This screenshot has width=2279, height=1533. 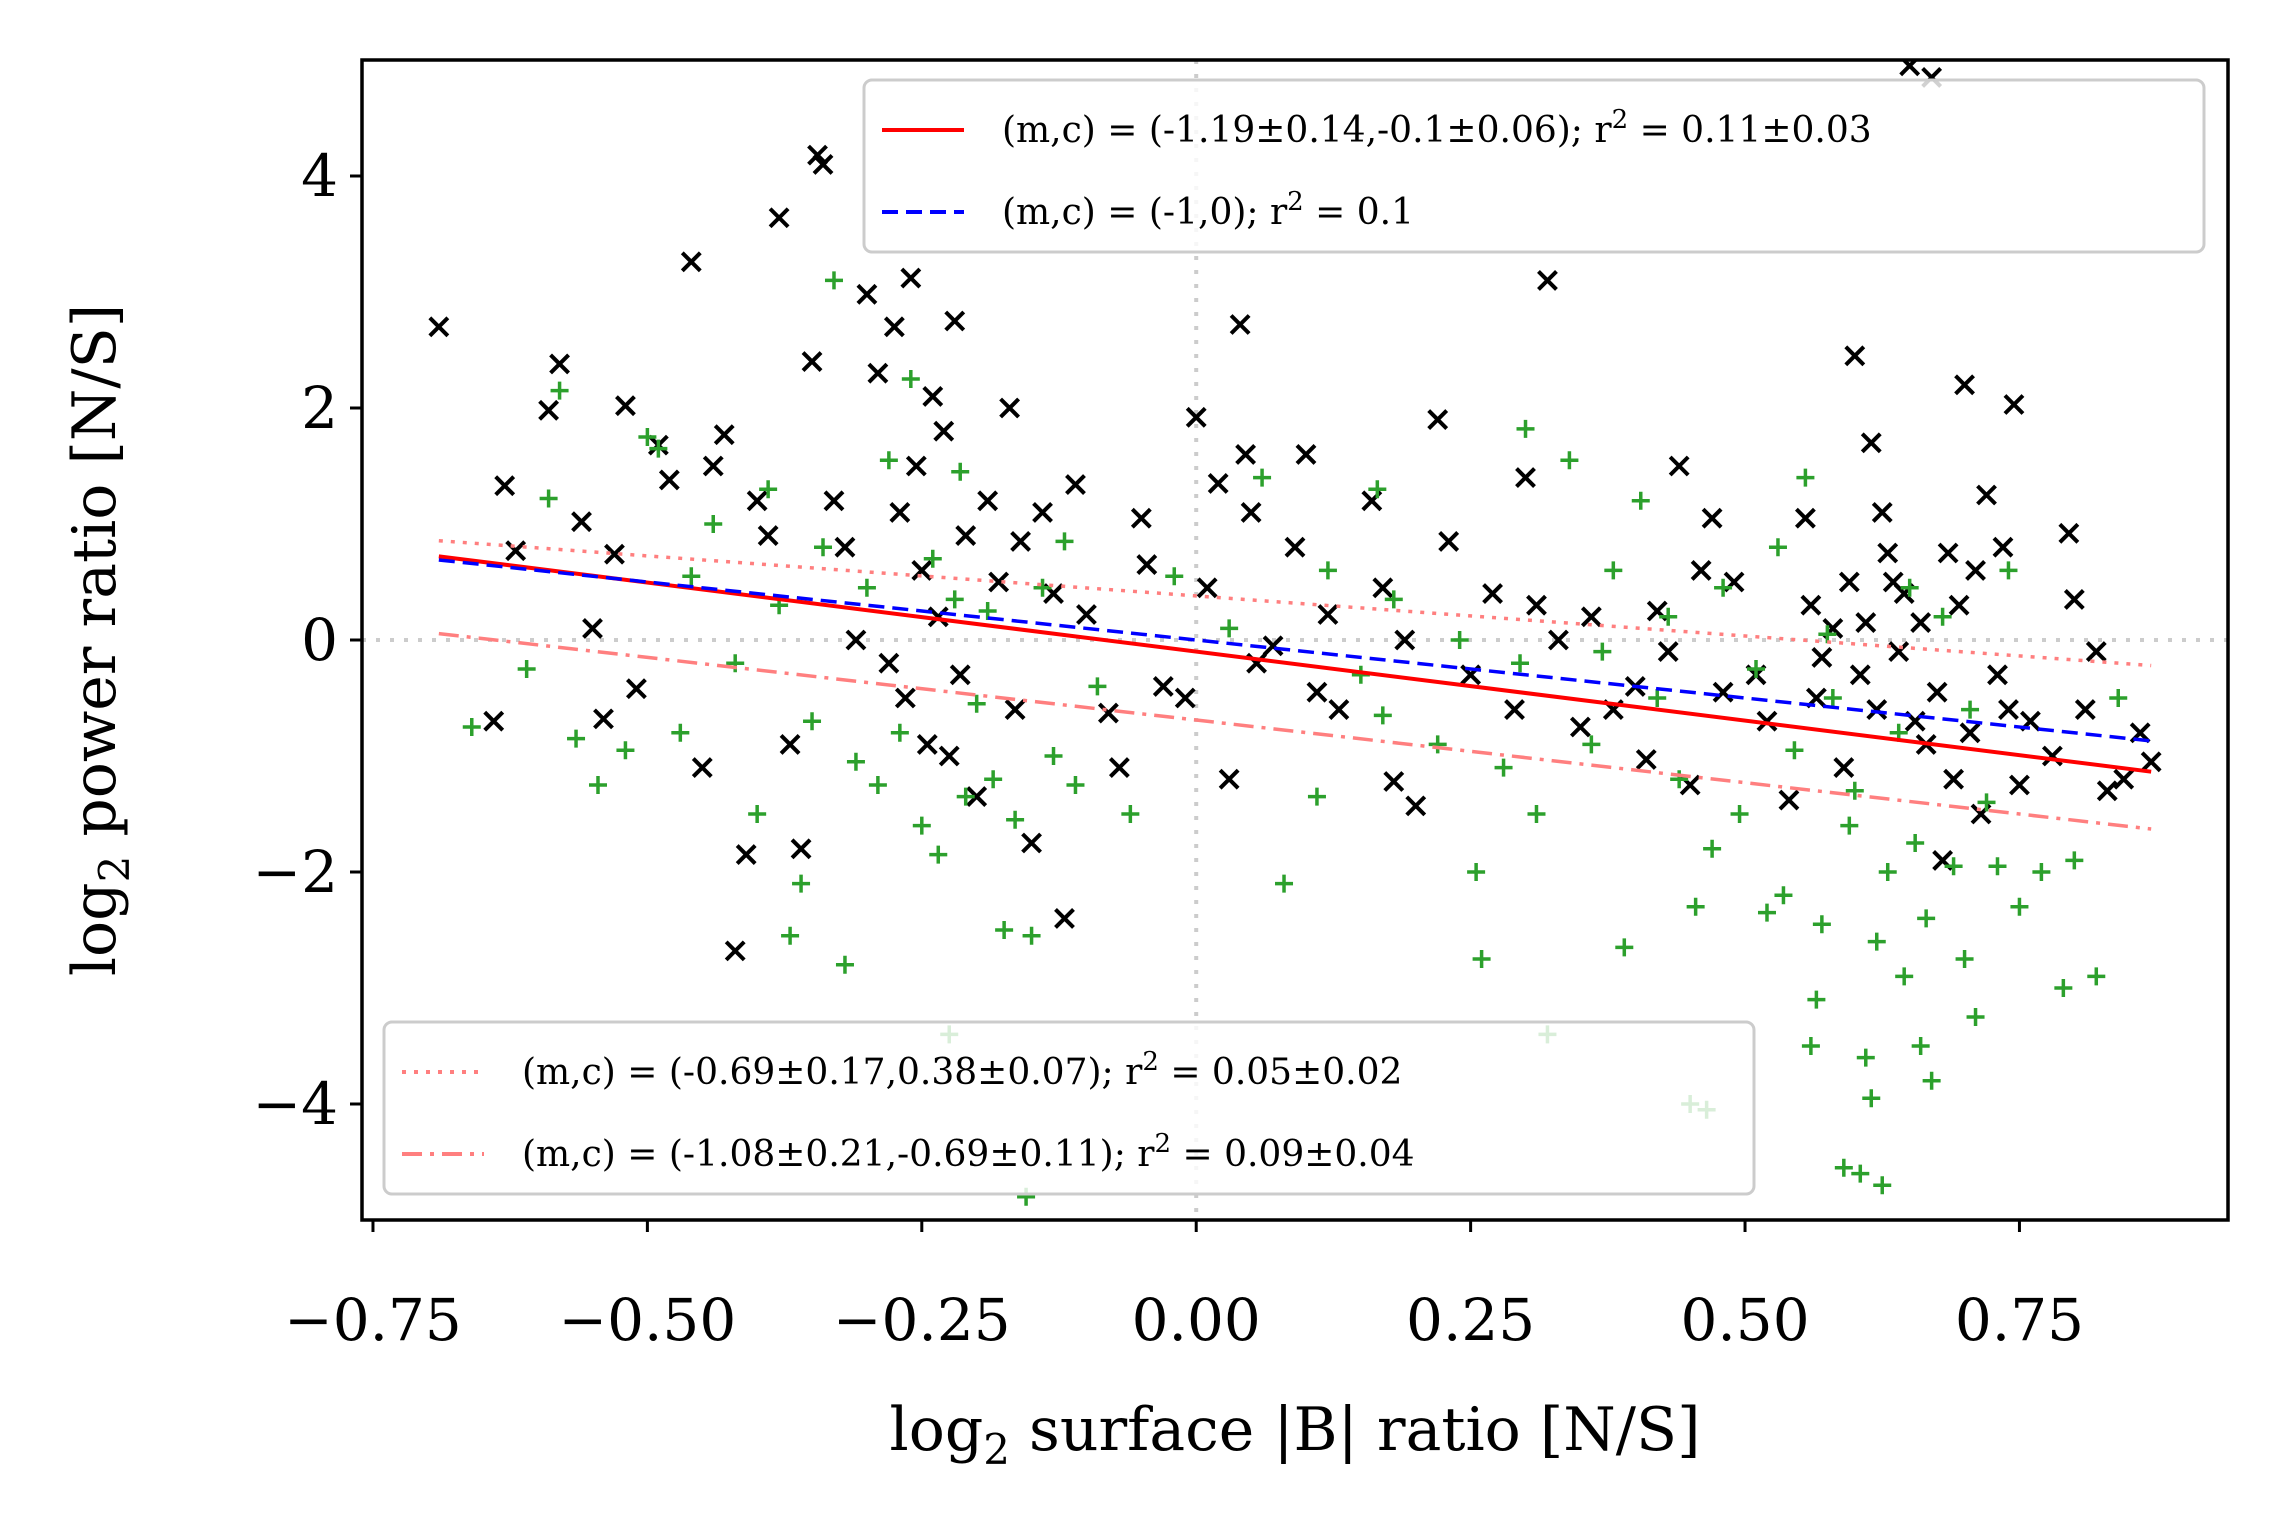 I want to click on legend-box, so click(x=1069, y=1108).